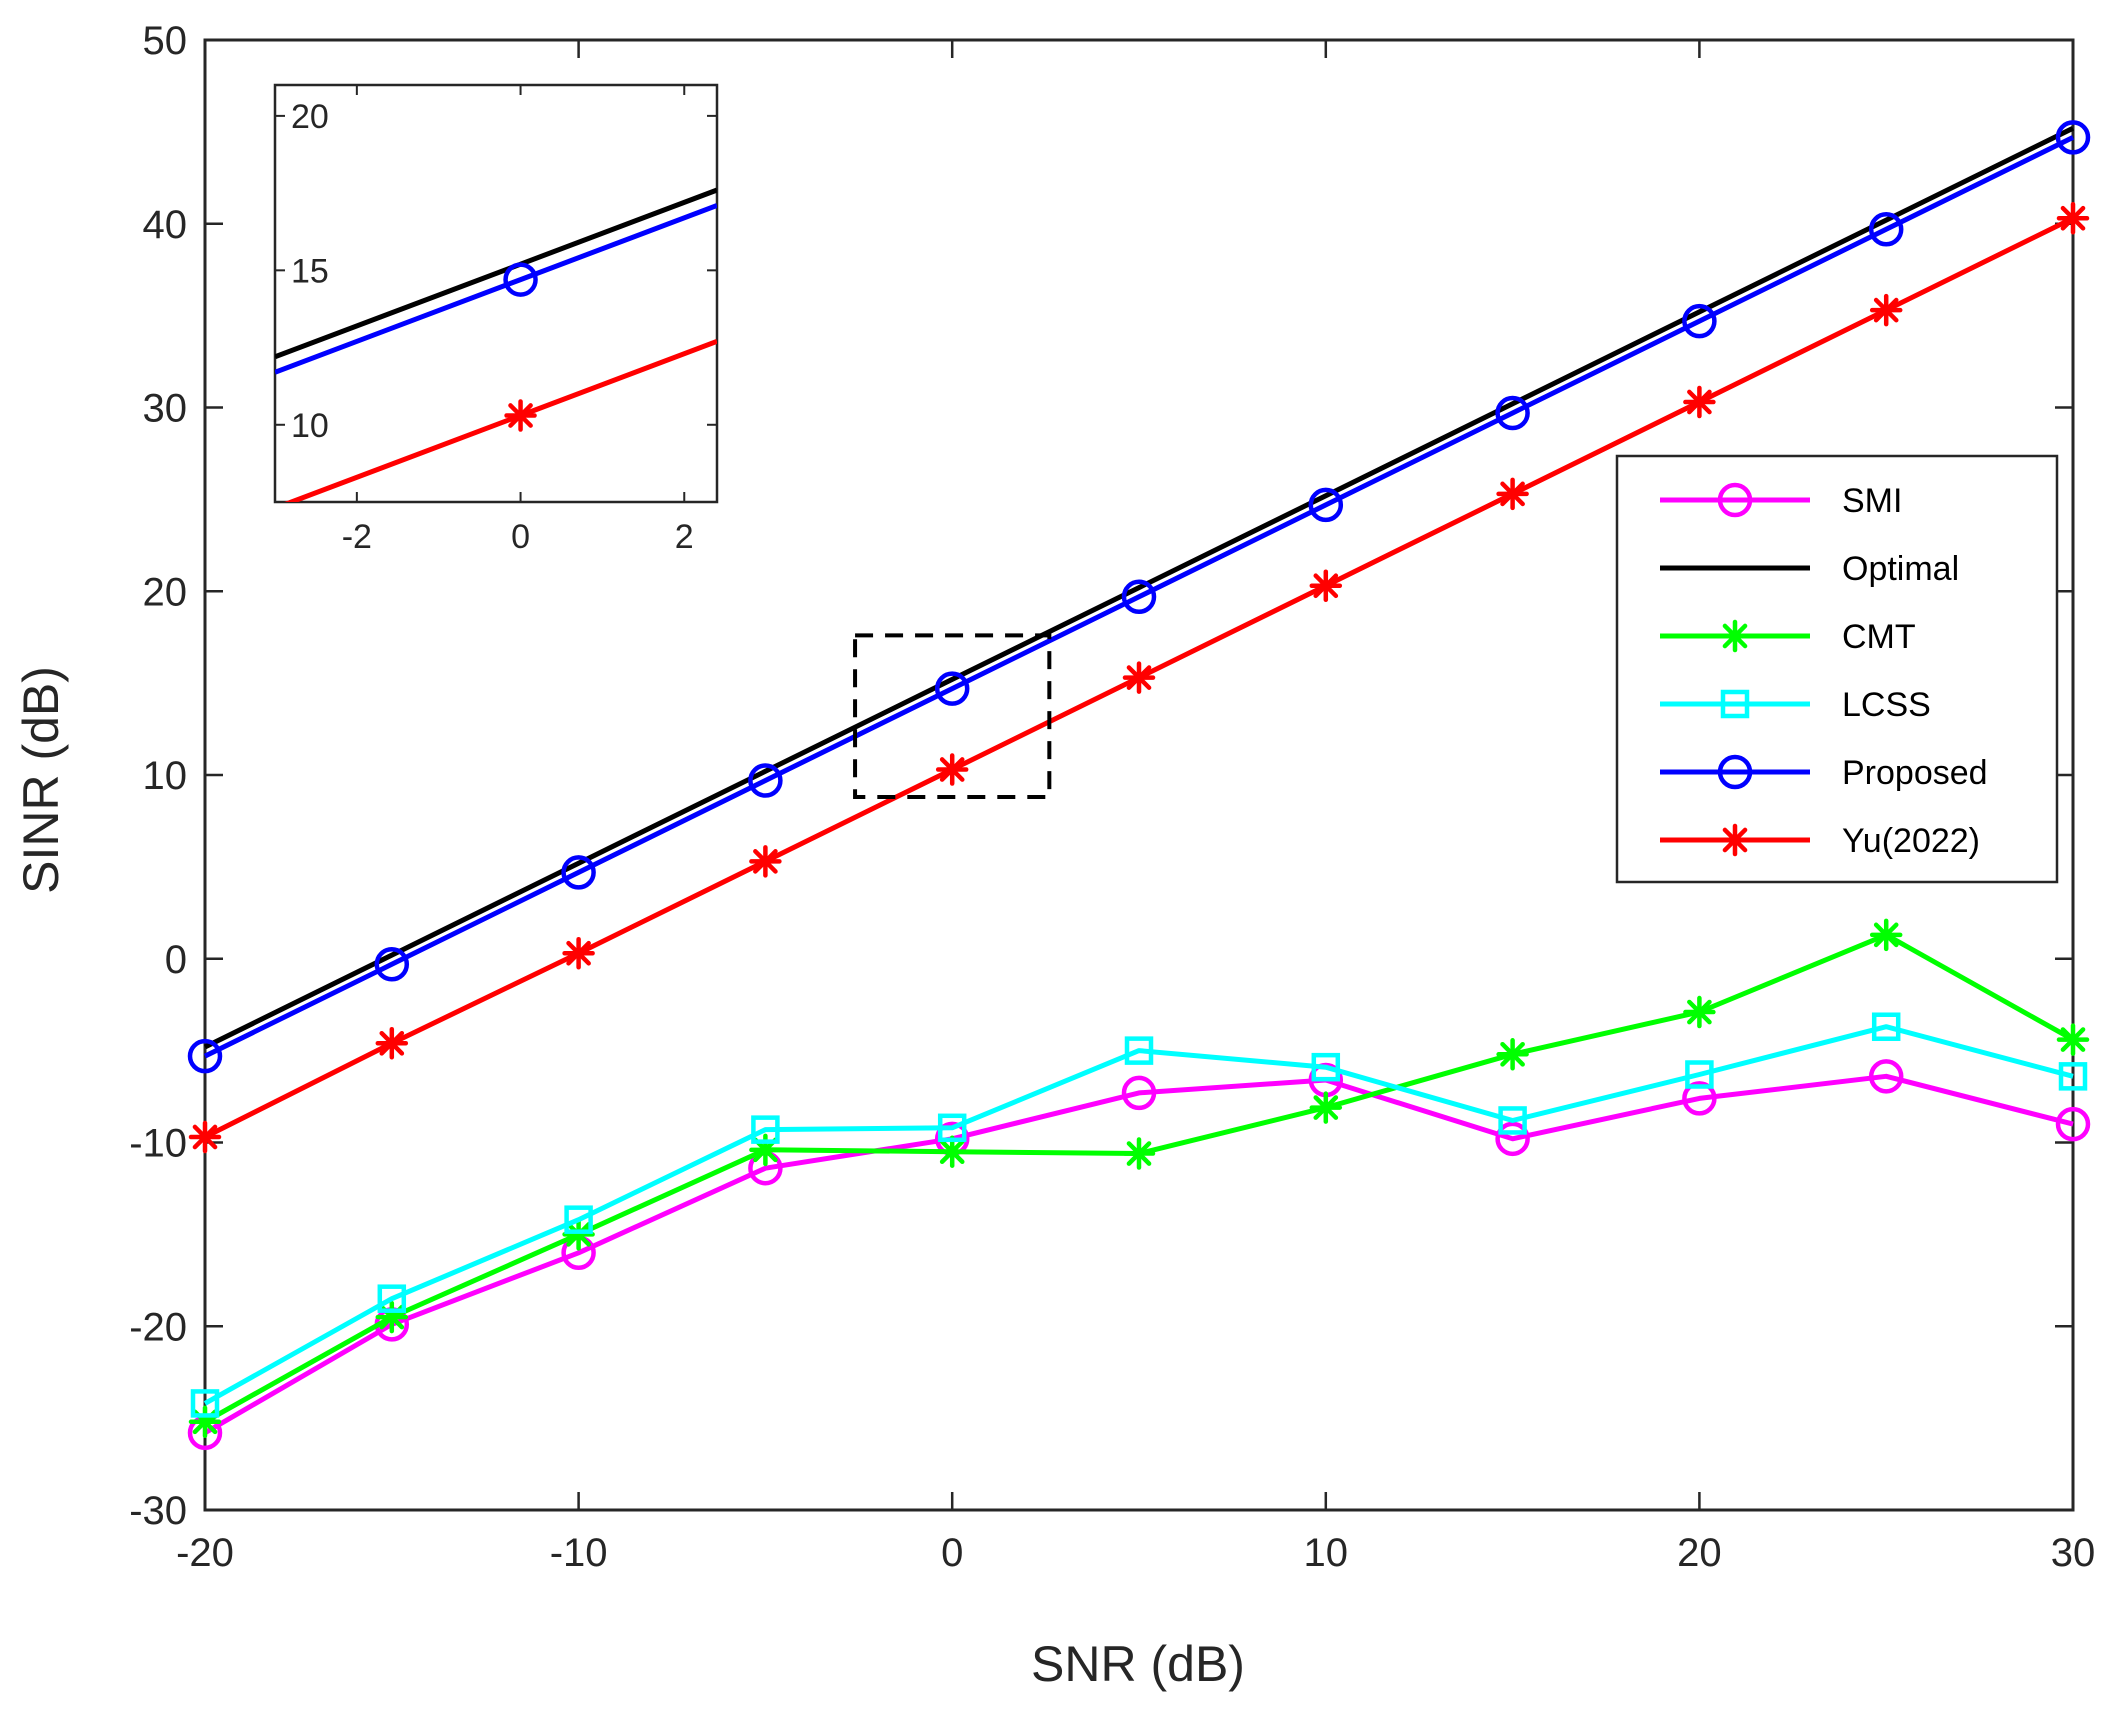 The image size is (2114, 1710). What do you see at coordinates (496, 289) in the screenshot?
I see `inset-line-proposed` at bounding box center [496, 289].